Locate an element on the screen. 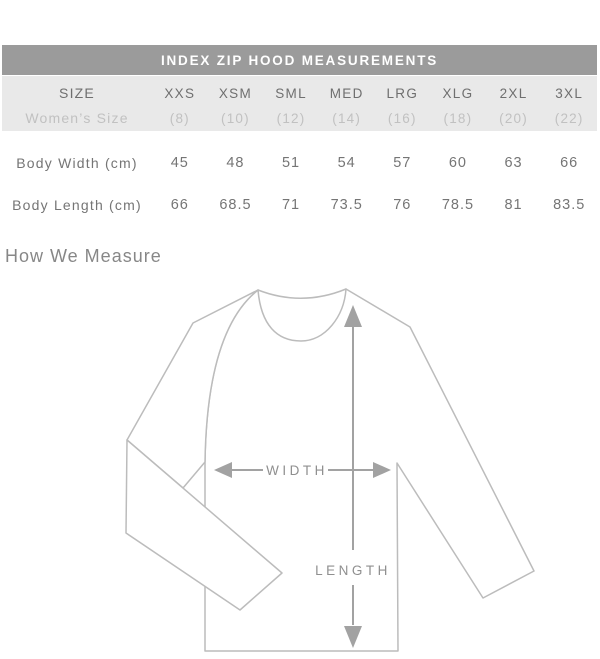 This screenshot has height=659, width=600. womens-size-cell: (22) is located at coordinates (569, 118).